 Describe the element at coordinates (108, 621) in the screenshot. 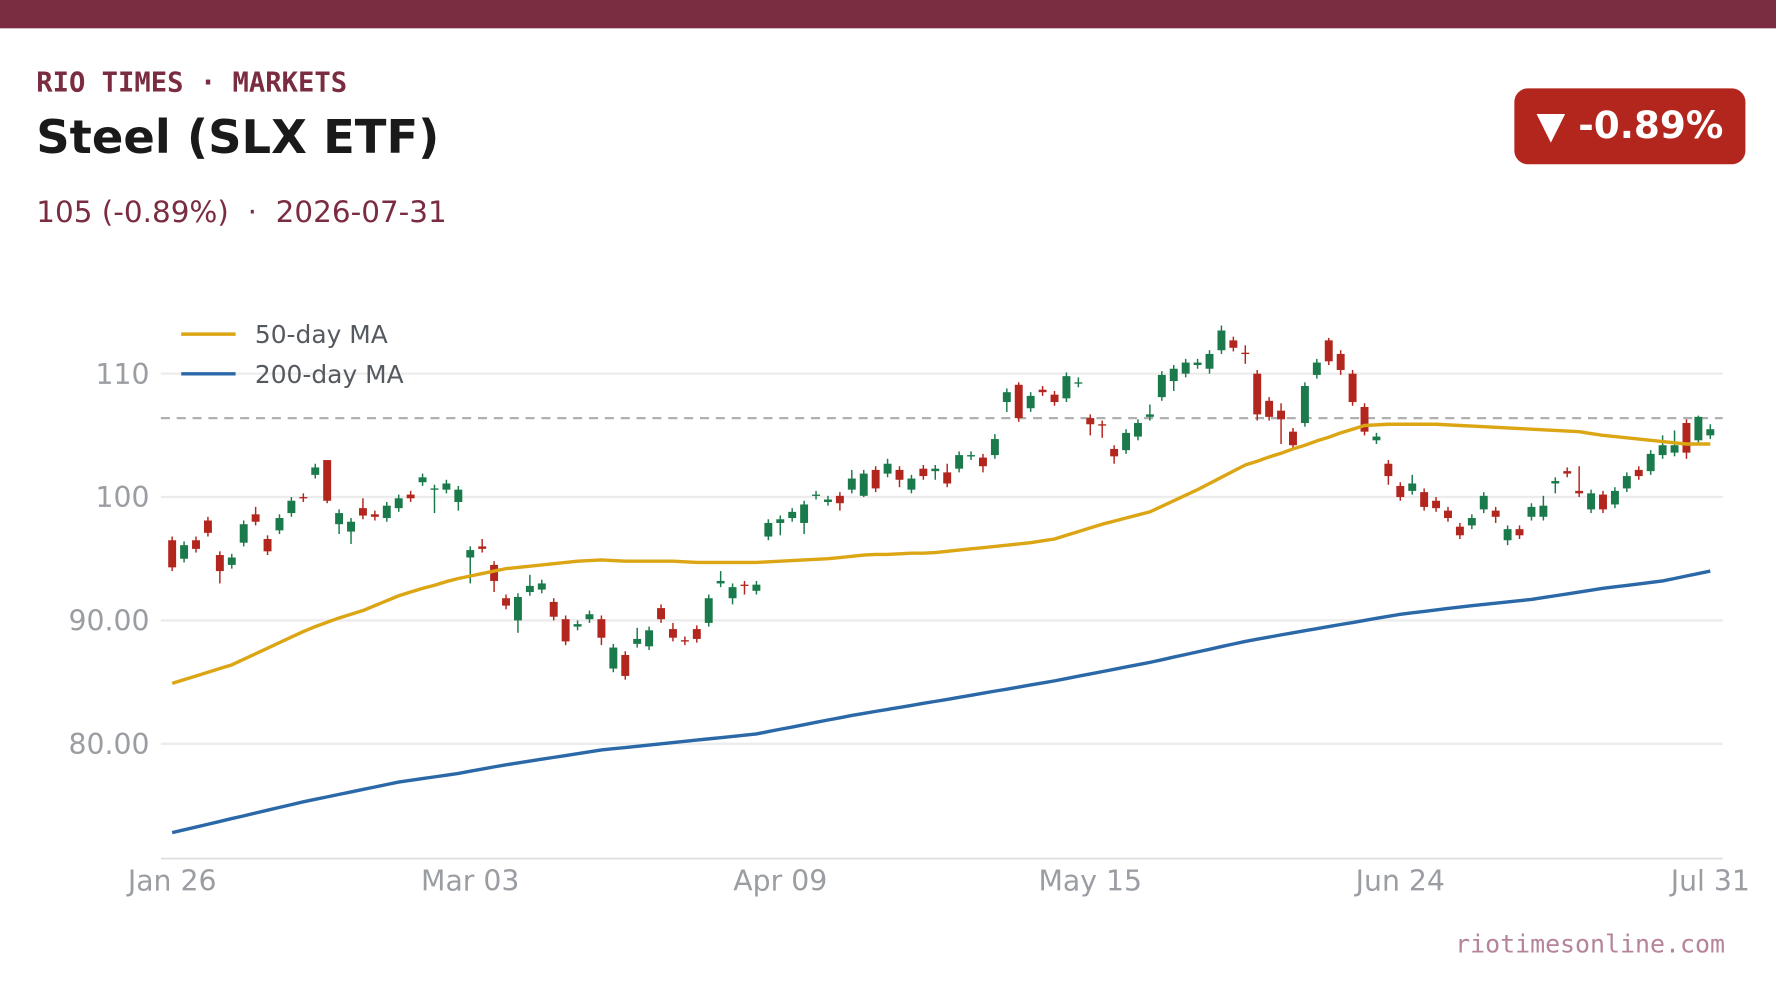

I see `y-tick-label: 90.00` at that location.